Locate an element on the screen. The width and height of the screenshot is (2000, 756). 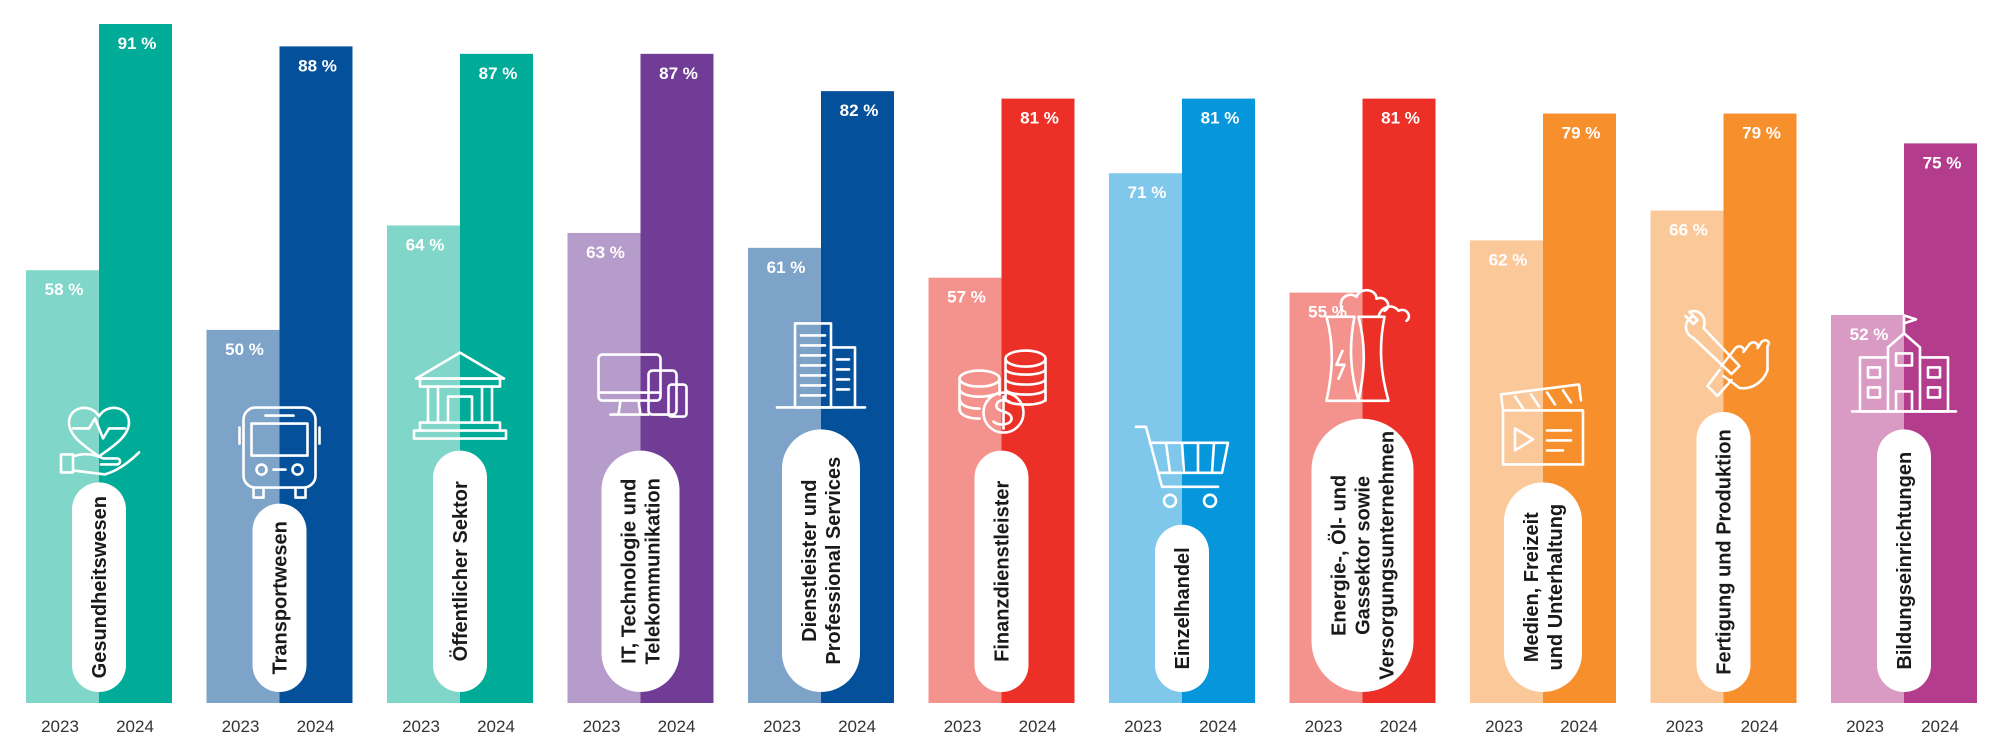
category-label: Einzelhandel is located at coordinates (1183, 608).